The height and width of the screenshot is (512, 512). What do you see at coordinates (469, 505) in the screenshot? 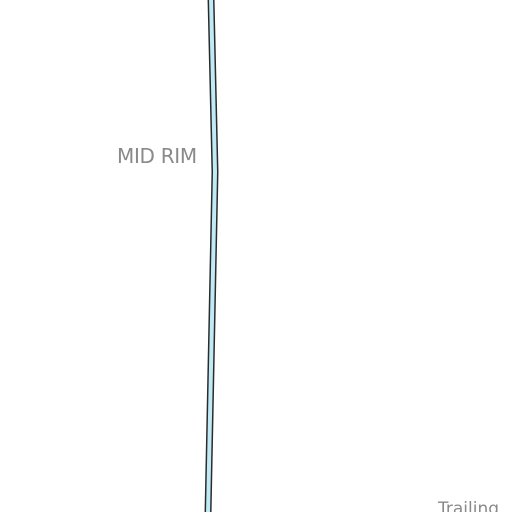
I see `place-label-trailing: Trailing` at bounding box center [469, 505].